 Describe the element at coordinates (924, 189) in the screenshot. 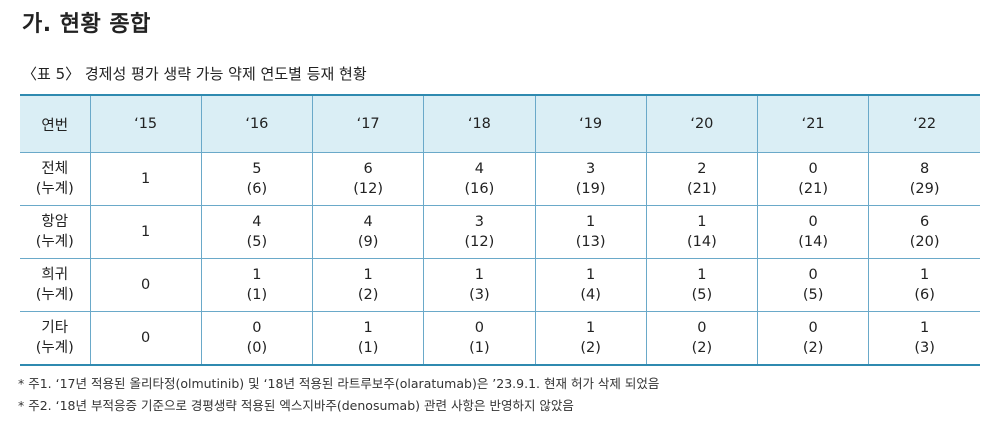

I see `cell-cumulative-count: (29)` at that location.